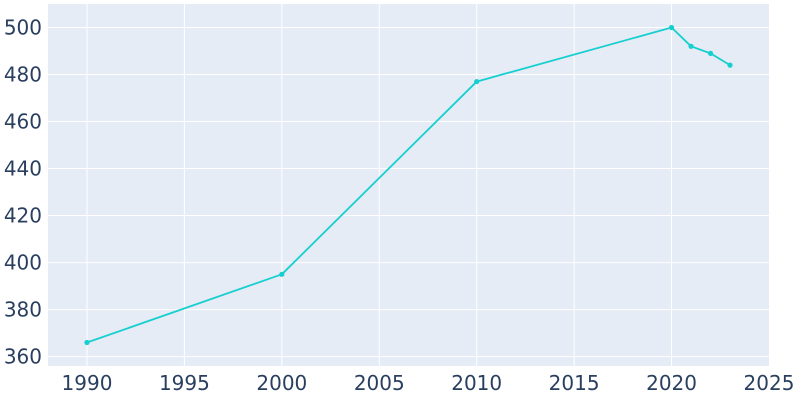 The image size is (800, 400). I want to click on y-tick-label: 440, so click(23, 169).